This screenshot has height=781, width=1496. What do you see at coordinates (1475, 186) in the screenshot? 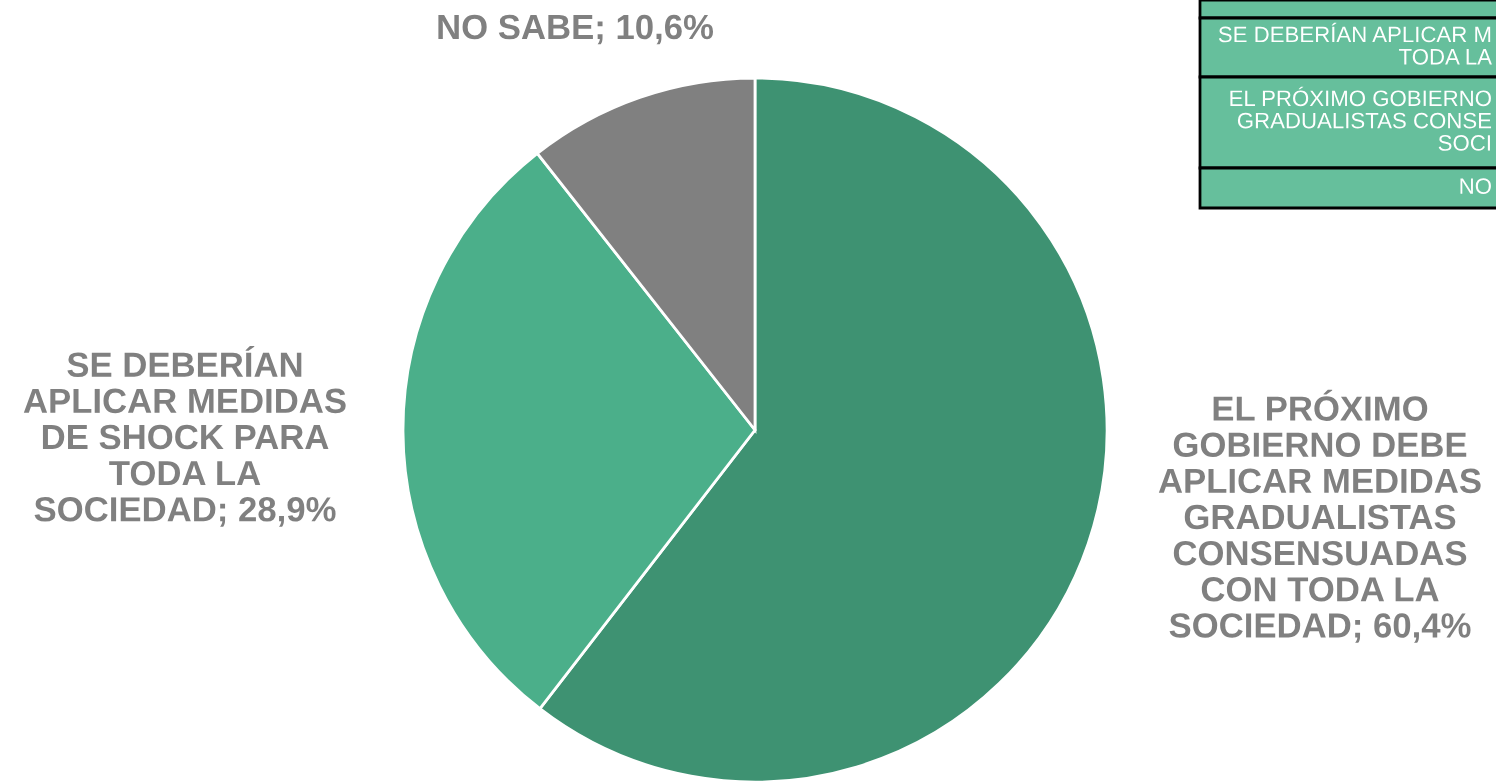
I see `text: NO` at bounding box center [1475, 186].